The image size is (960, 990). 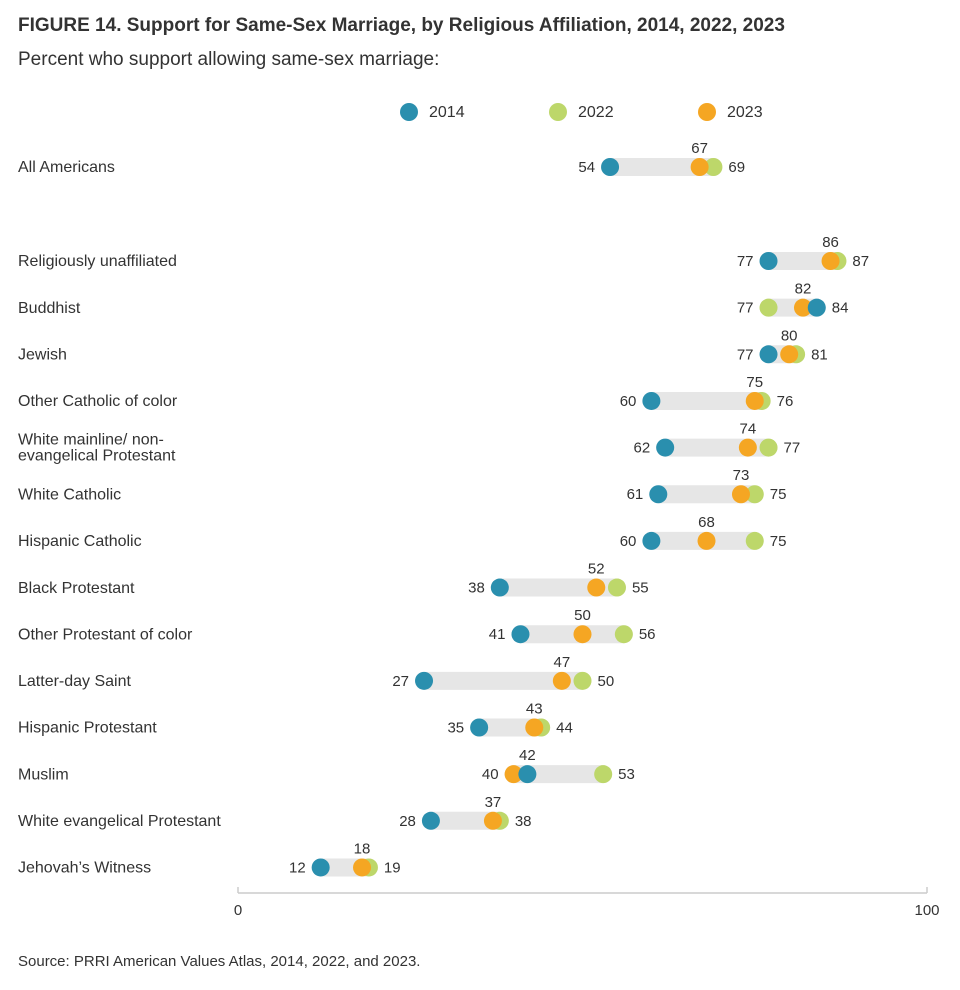 I want to click on x-tick-label: 0, so click(x=238, y=910).